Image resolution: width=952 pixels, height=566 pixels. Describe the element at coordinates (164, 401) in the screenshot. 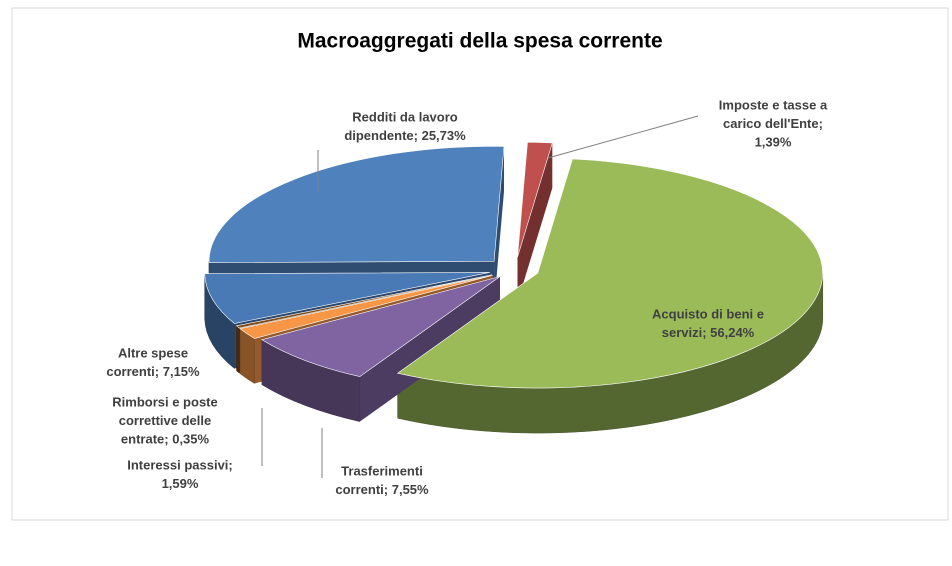

I see `data-label: Rimborsi e poste` at that location.